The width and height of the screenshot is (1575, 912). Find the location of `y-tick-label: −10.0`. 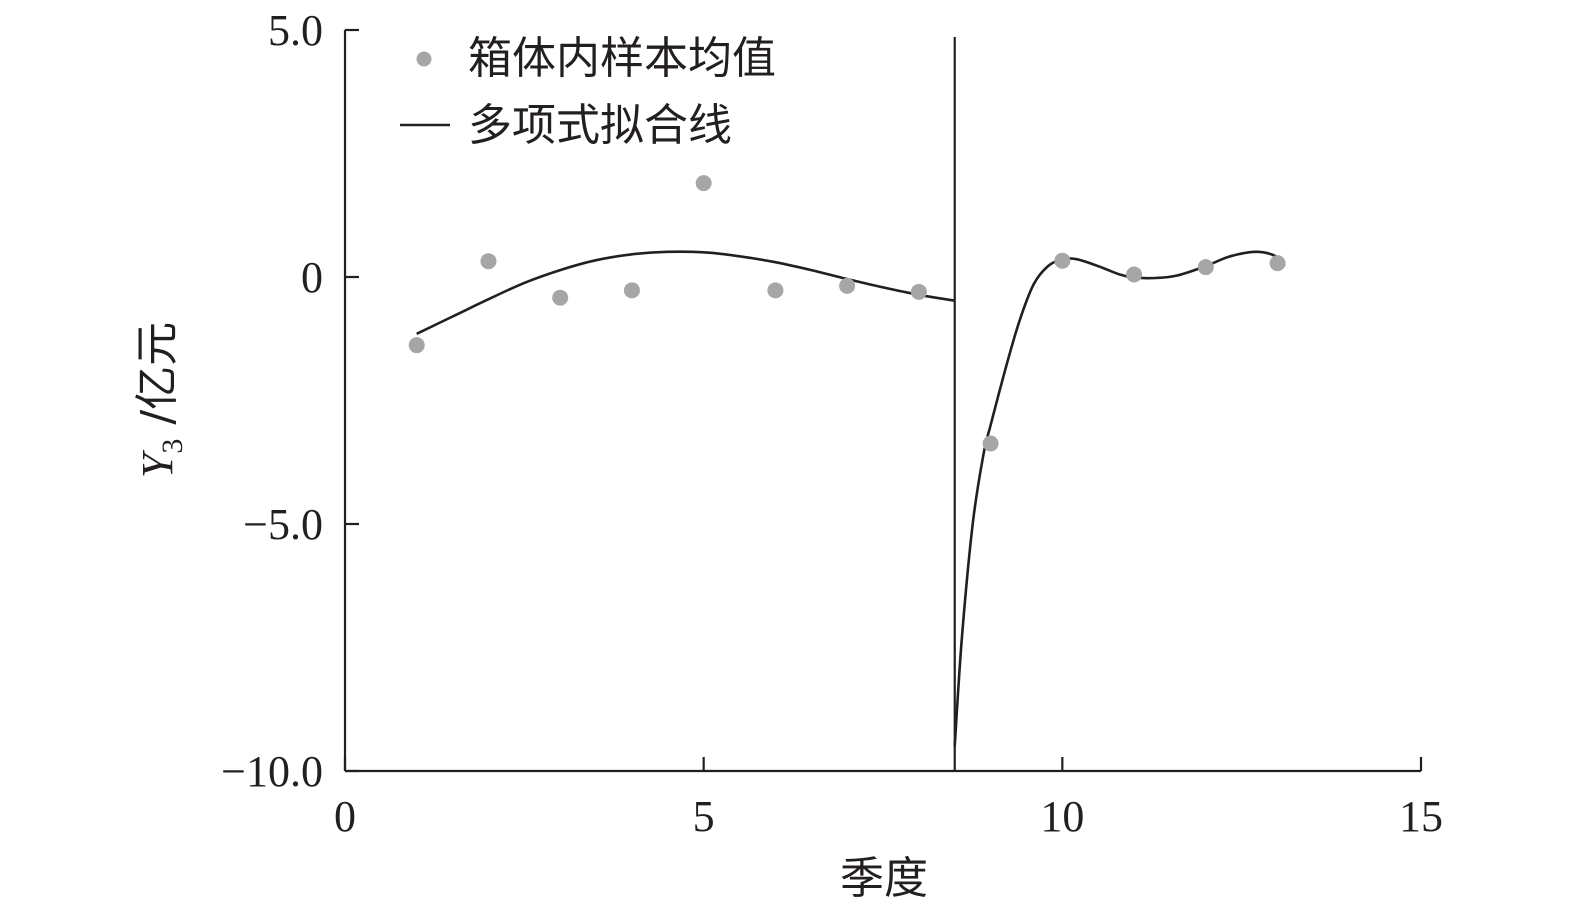

y-tick-label: −10.0 is located at coordinates (272, 771).